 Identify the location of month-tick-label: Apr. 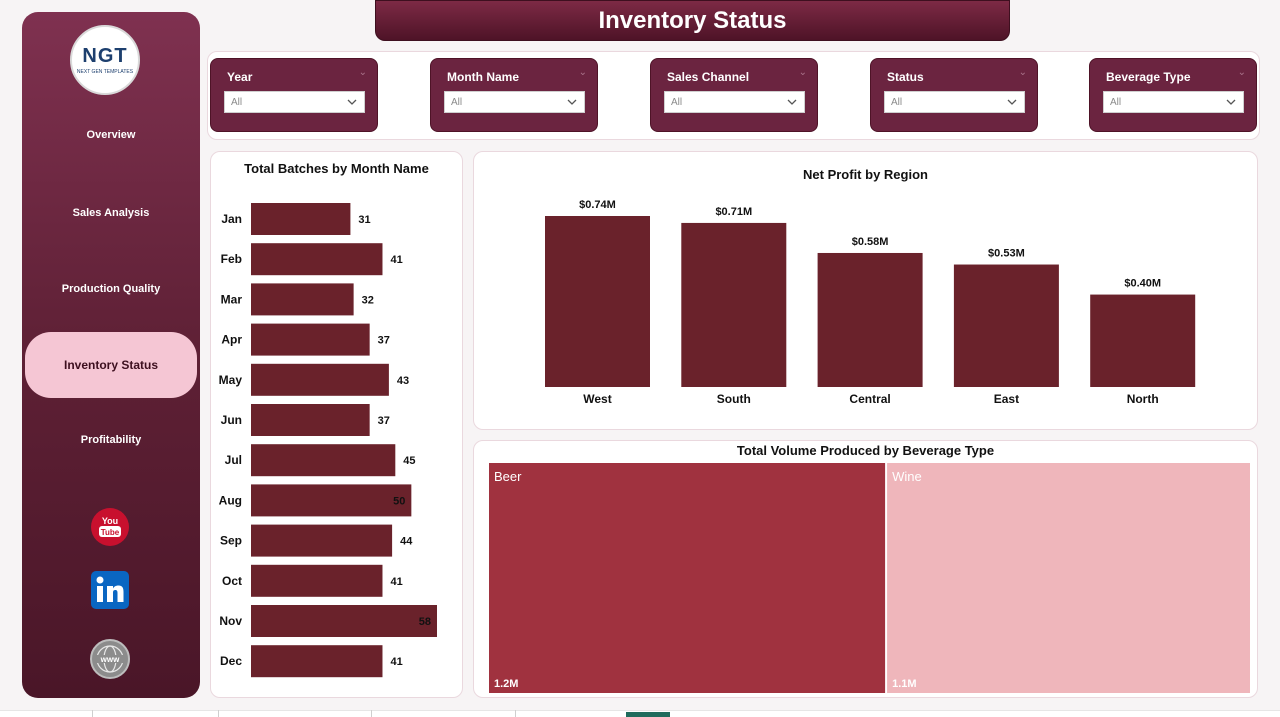
(231, 340).